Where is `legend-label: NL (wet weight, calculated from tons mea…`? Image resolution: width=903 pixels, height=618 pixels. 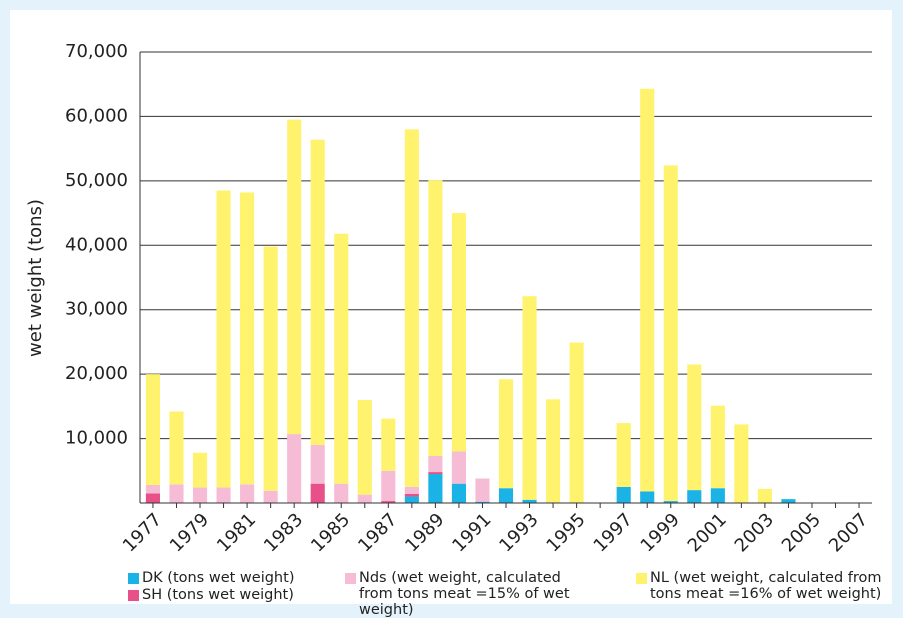 legend-label: NL (wet weight, calculated from tons mea… is located at coordinates (766, 586).